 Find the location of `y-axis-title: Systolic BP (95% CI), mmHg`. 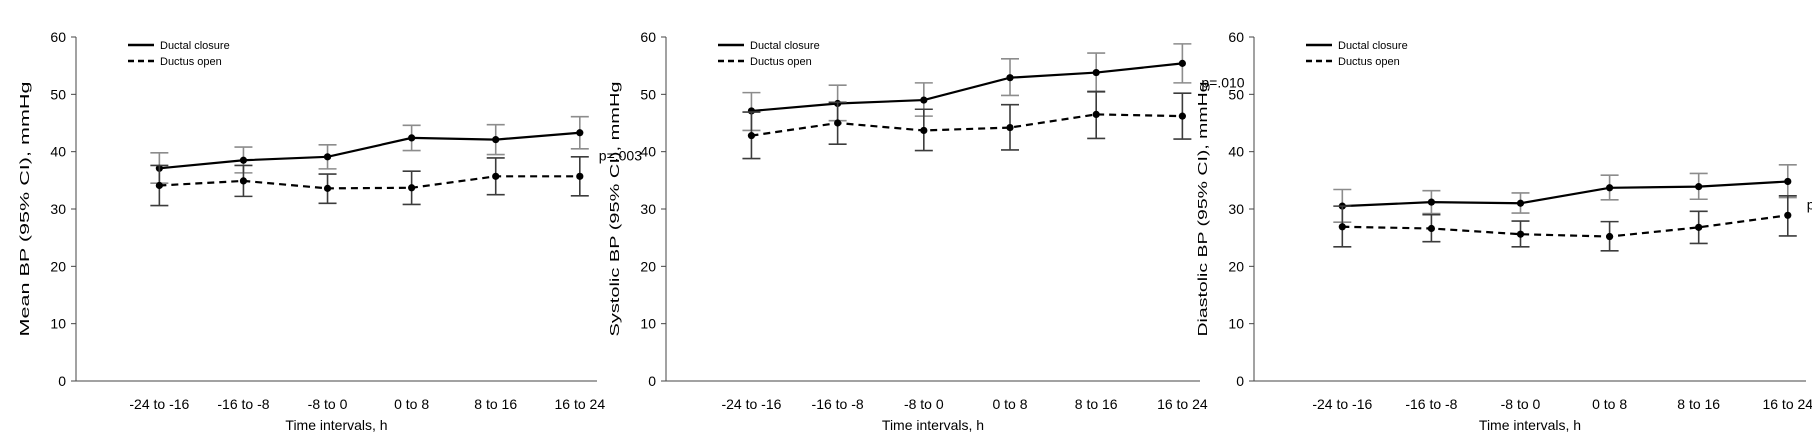

y-axis-title: Systolic BP (95% CI), mmHg is located at coordinates (614, 209).